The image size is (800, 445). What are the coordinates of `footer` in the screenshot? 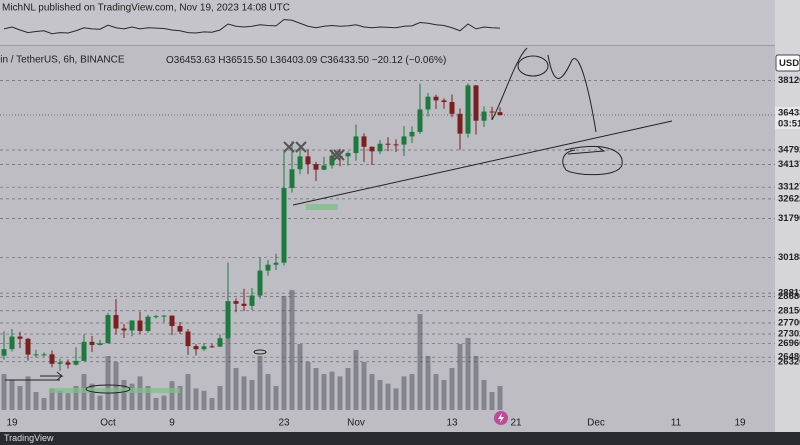 It's located at (400, 438).